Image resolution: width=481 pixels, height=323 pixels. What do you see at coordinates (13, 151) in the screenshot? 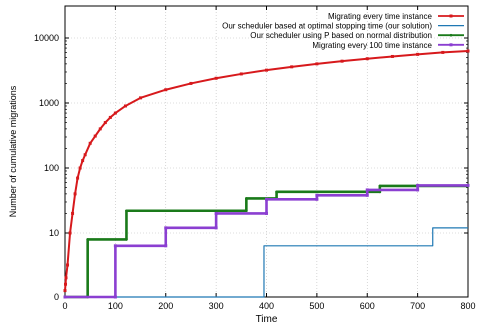
I see `y-axis-label: Number of cumulative migrations` at bounding box center [13, 151].